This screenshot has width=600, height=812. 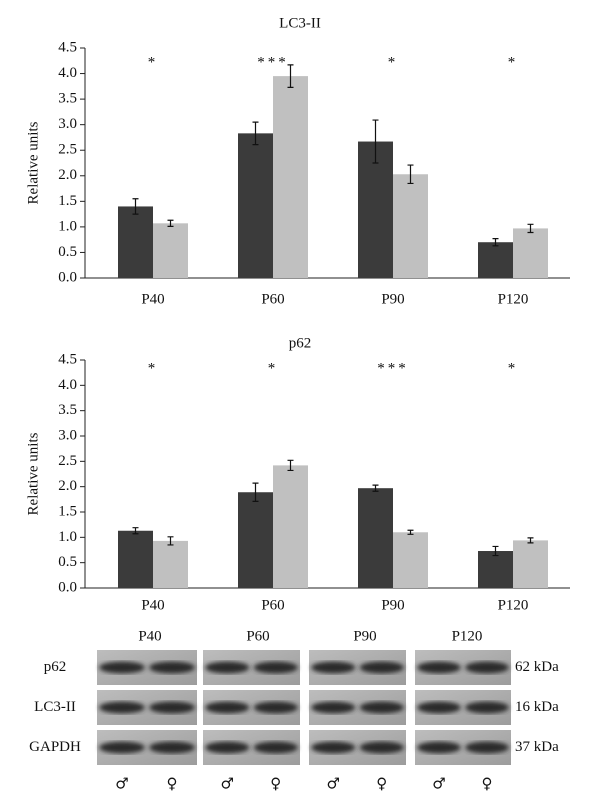 I want to click on row-label: GAPDH, so click(x=55, y=747).